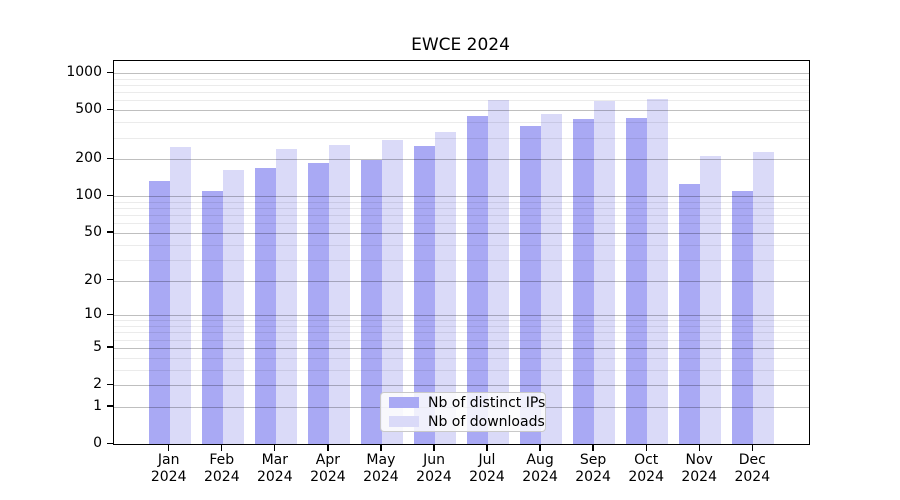 The height and width of the screenshot is (500, 900). Describe the element at coordinates (327, 460) in the screenshot. I see `x-tick-month: Apr` at that location.